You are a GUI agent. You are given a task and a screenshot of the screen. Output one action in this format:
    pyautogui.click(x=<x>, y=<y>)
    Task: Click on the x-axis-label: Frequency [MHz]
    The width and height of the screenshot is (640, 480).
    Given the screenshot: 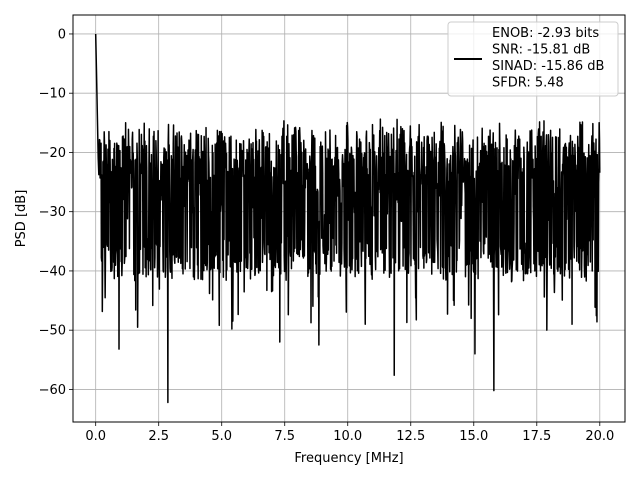 What is the action you would take?
    pyautogui.click(x=348, y=458)
    